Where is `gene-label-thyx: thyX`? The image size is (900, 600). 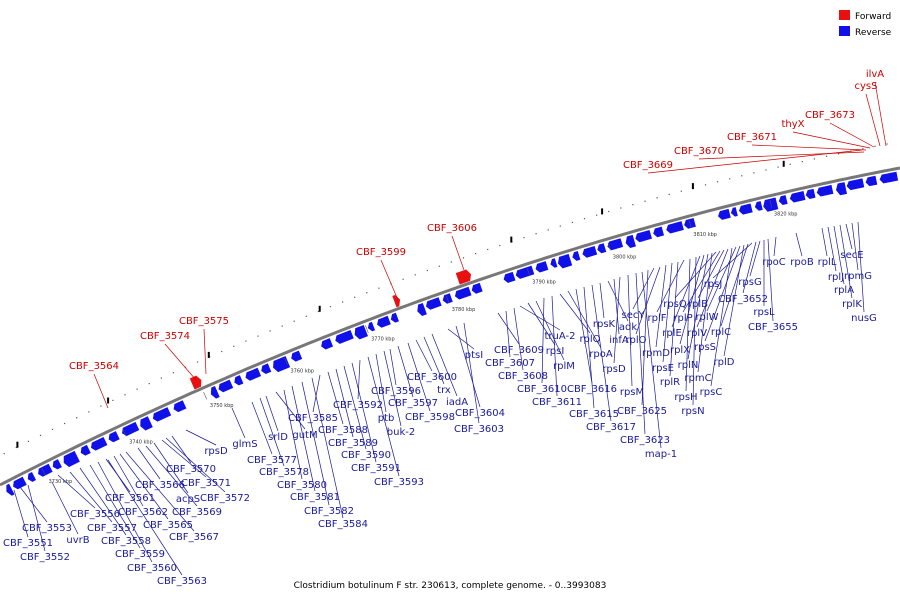
gene-label-thyx: thyX is located at coordinates (792, 124).